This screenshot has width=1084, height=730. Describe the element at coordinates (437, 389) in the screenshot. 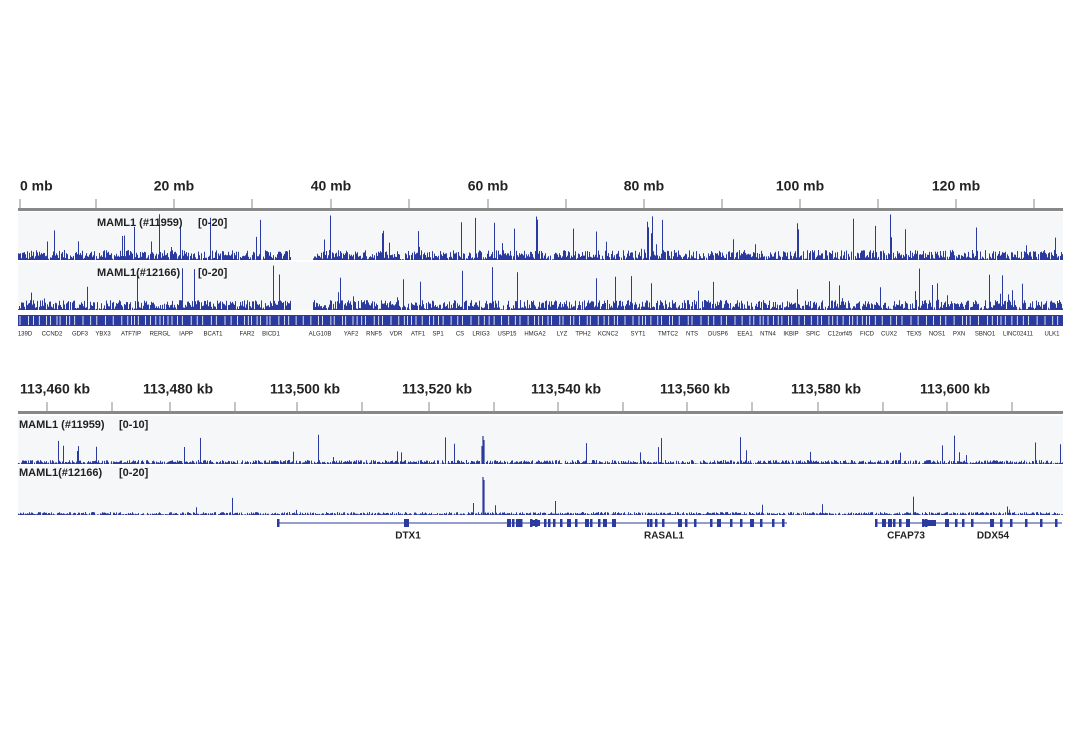

I see `ruler-label: 113,520 kb` at that location.